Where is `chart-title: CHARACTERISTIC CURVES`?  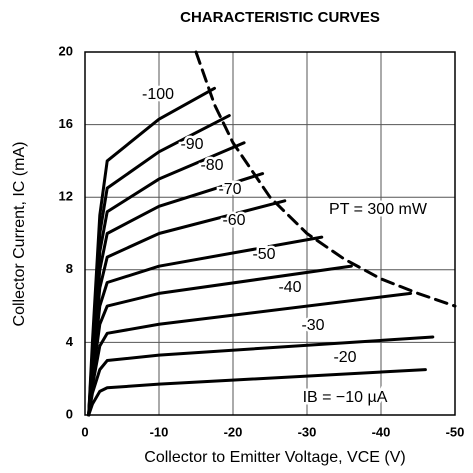
chart-title: CHARACTERISTIC CURVES is located at coordinates (280, 17).